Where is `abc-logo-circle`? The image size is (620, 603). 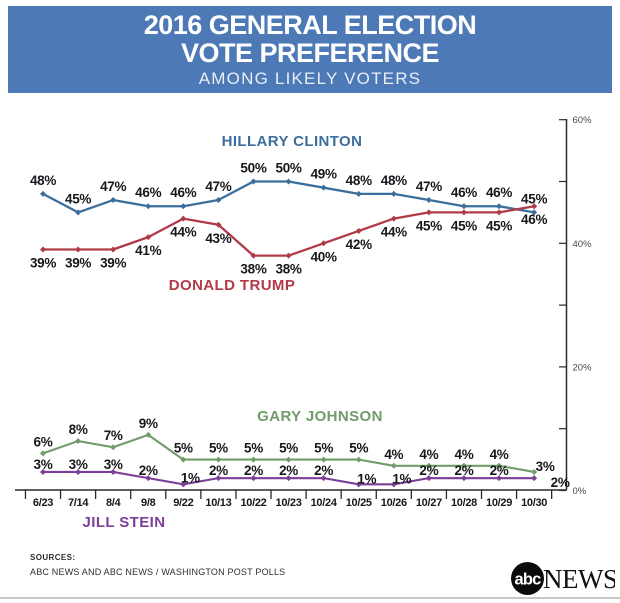
abc-logo-circle is located at coordinates (527, 578).